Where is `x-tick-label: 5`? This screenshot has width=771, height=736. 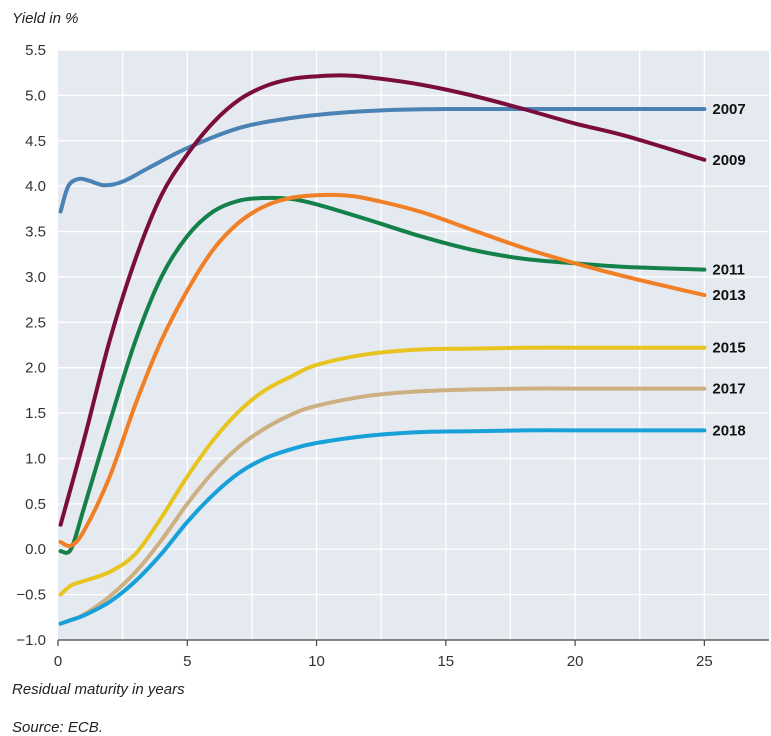
x-tick-label: 5 is located at coordinates (187, 661).